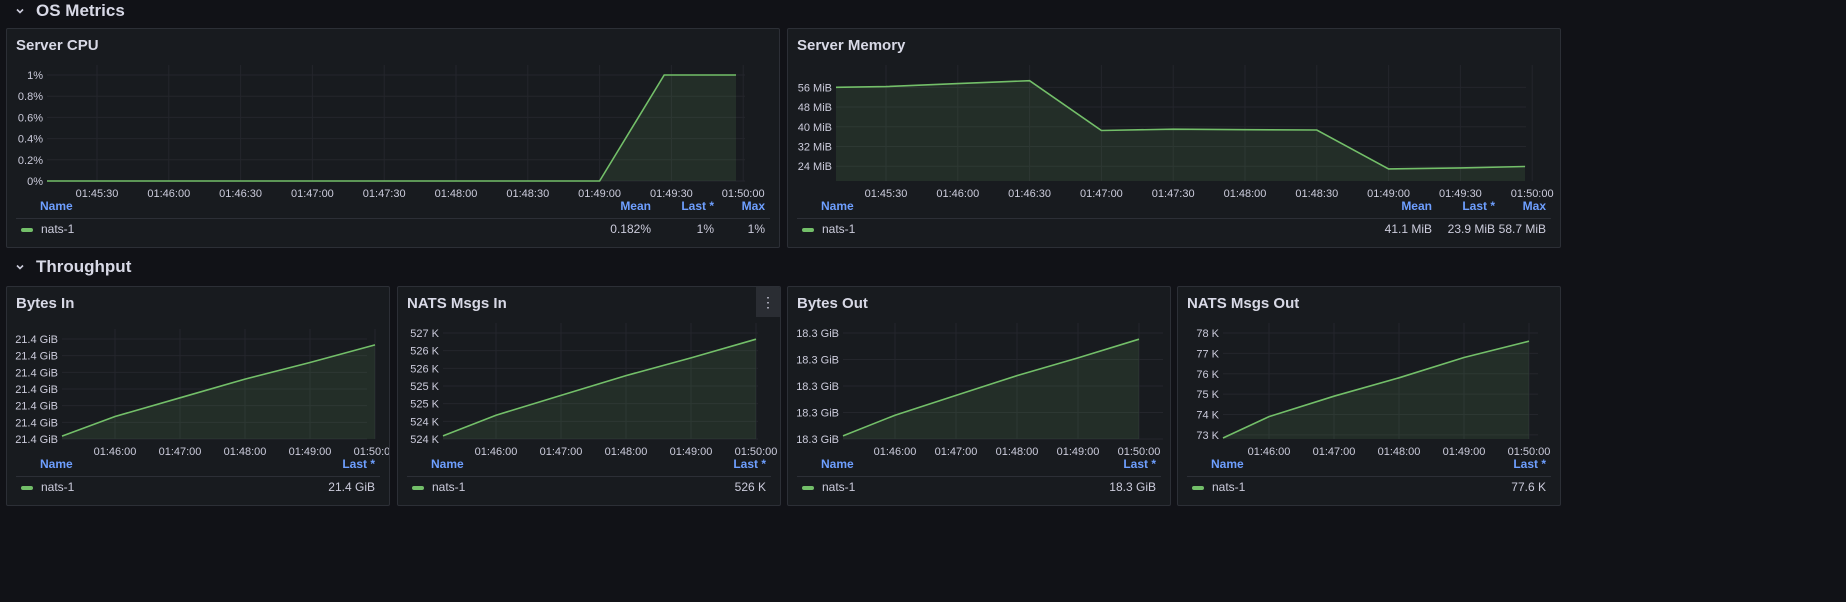 The width and height of the screenshot is (1846, 602). What do you see at coordinates (1388, 194) in the screenshot?
I see `x-tick-label: 01:49:00` at bounding box center [1388, 194].